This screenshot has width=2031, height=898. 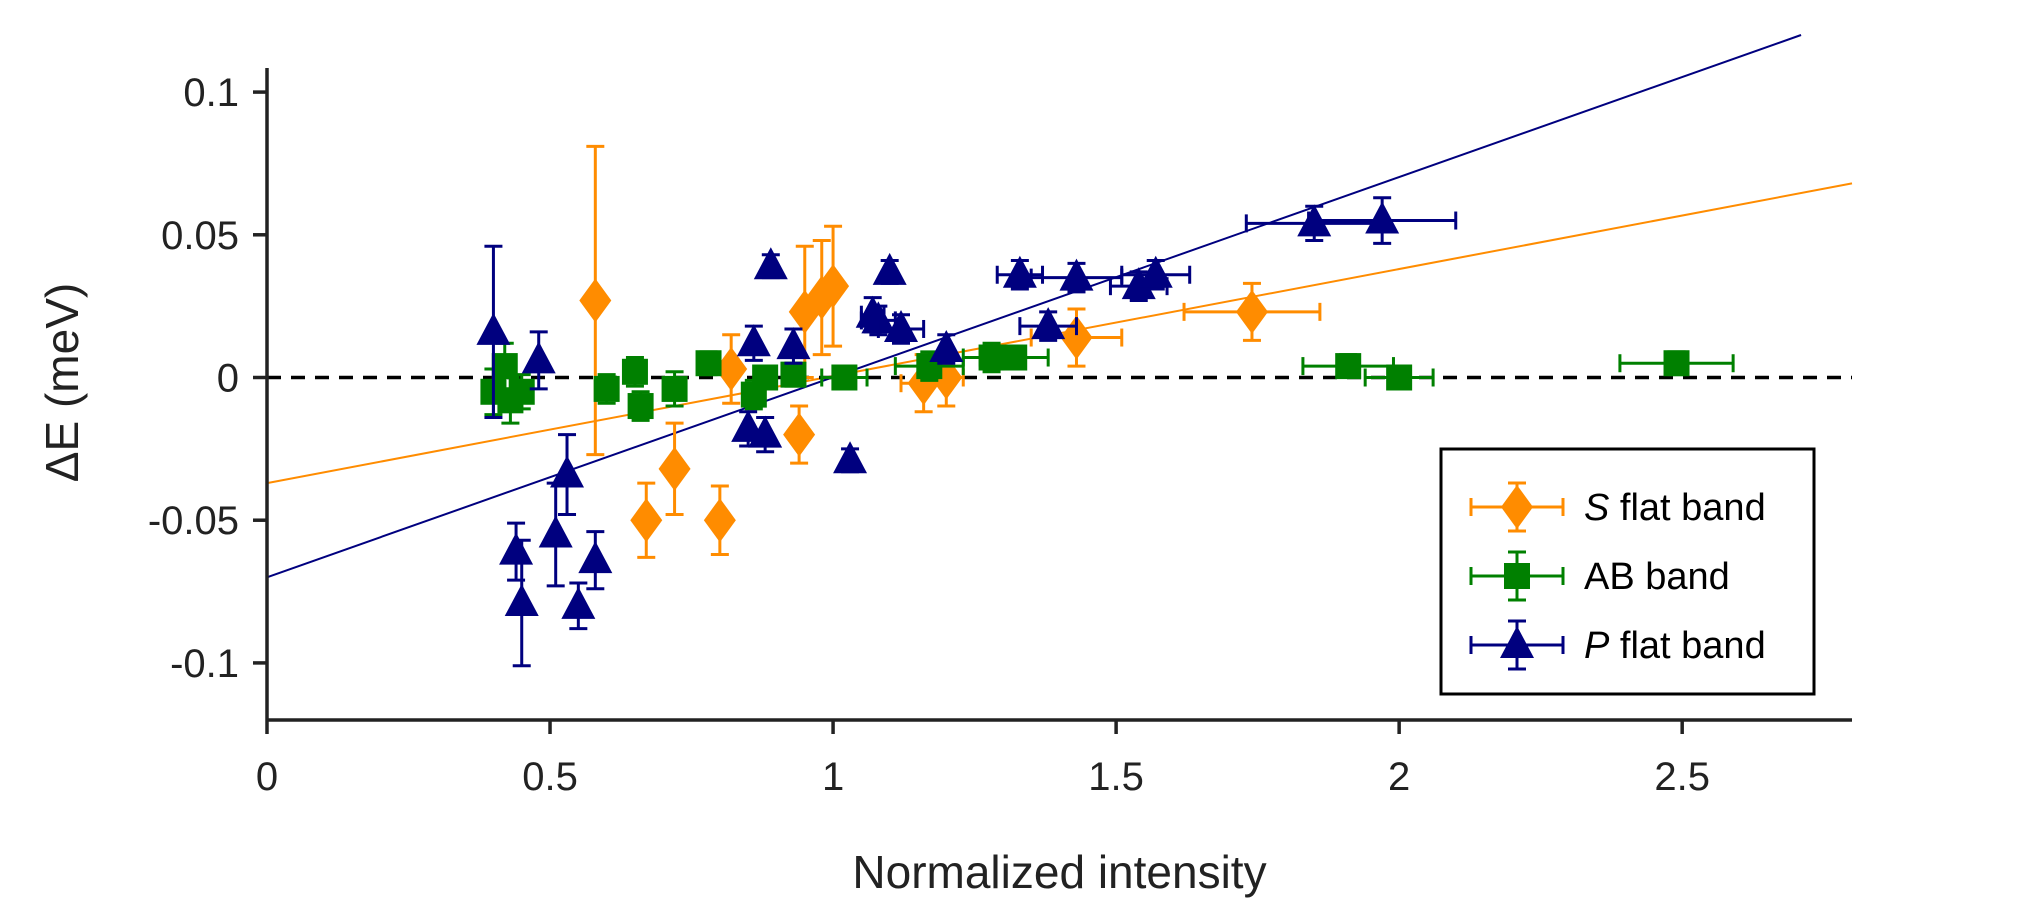 What do you see at coordinates (833, 777) in the screenshot?
I see `x-tick-label: 1` at bounding box center [833, 777].